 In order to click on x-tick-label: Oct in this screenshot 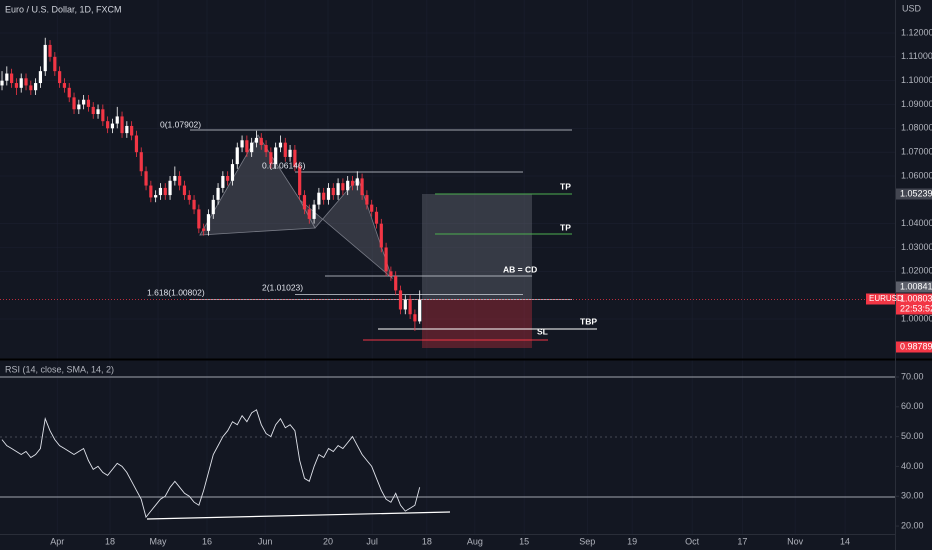, I will do `click(692, 541)`.